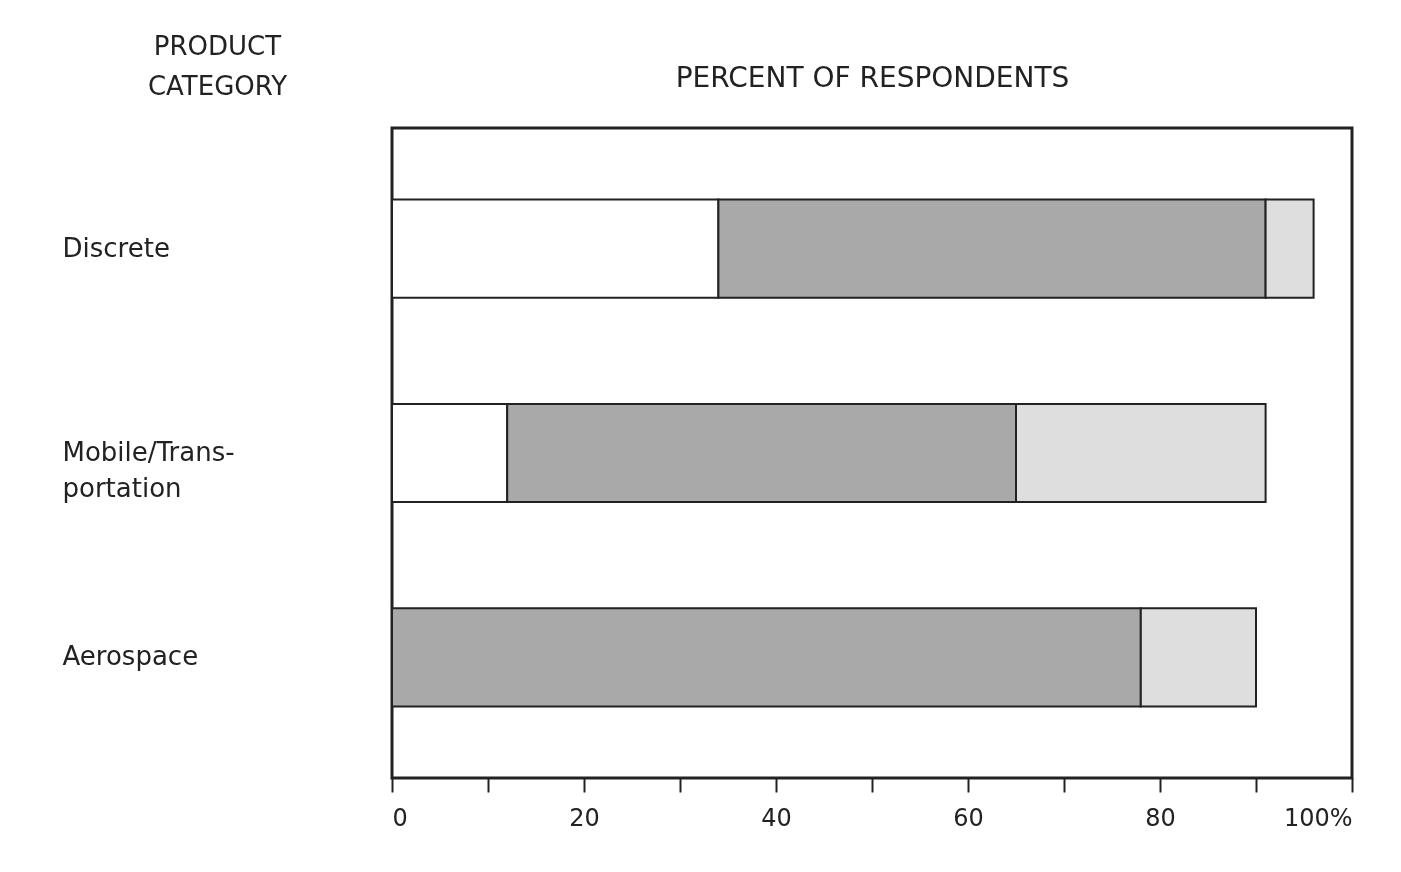  I want to click on y-tick-label: Aerospace, so click(130, 656).